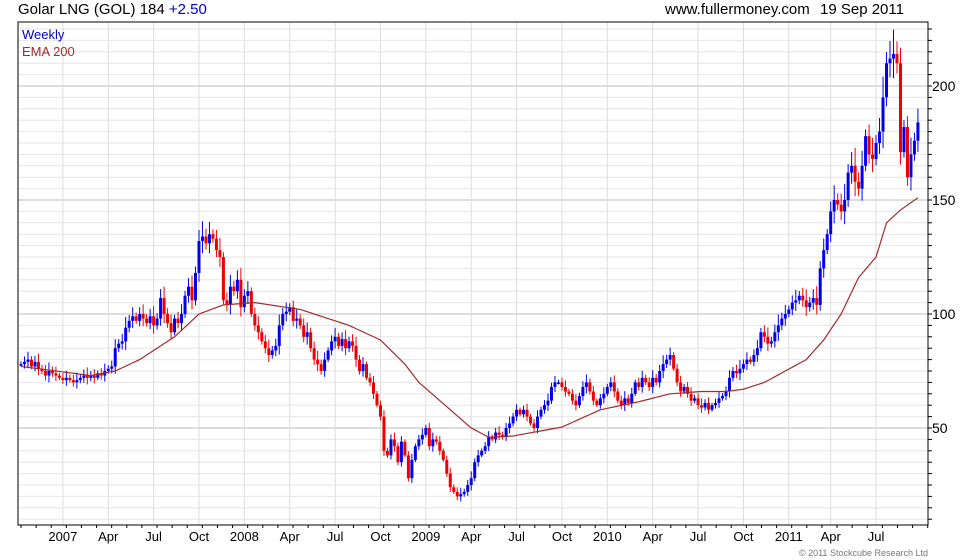 This screenshot has width=980, height=560. What do you see at coordinates (944, 314) in the screenshot?
I see `y-tick-label: 100` at bounding box center [944, 314].